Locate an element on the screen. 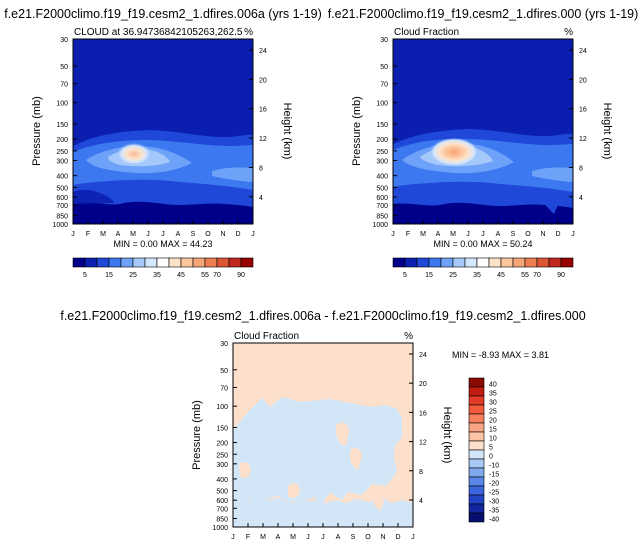 The height and width of the screenshot is (545, 644). panel-3-colorbar: 40 35 30 25 20 15 10 5 0 -10 -15 -20 -25 -30 -35 -40 is located at coordinates (483, 450).